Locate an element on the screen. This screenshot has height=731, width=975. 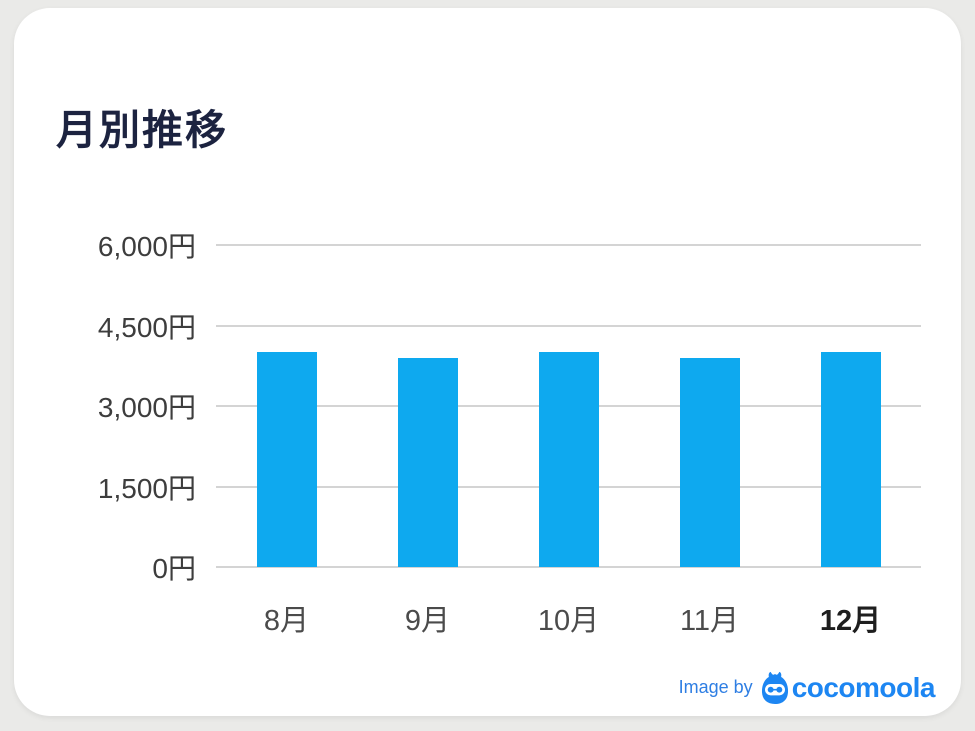
x-axis-label-10月: 10月 is located at coordinates (568, 621).